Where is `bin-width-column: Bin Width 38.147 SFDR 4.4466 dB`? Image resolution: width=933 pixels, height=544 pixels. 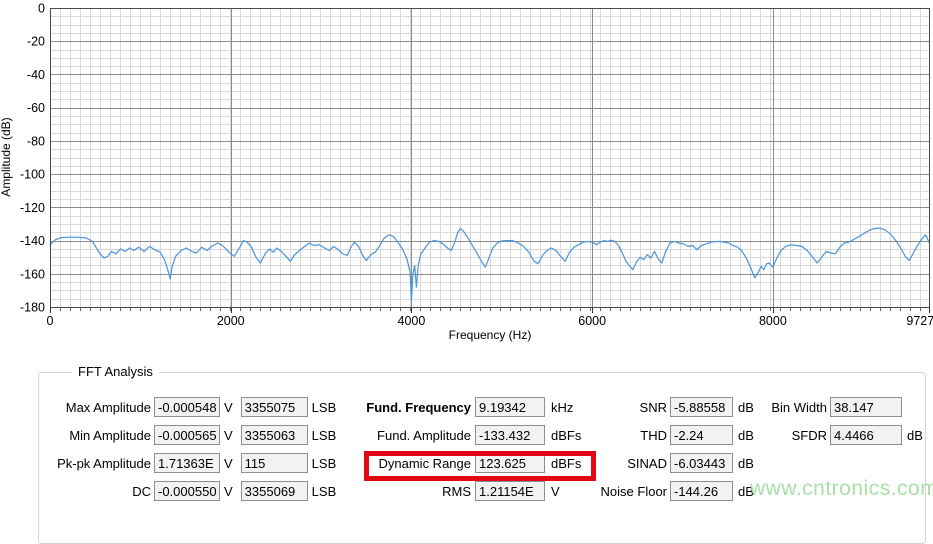 bin-width-column: Bin Width 38.147 SFDR 4.4466 dB is located at coordinates (831, 425).